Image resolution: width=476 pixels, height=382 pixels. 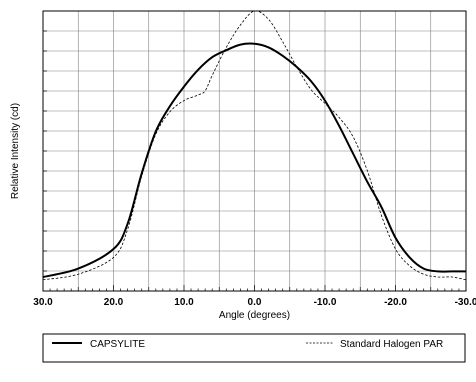 I want to click on y-tick-marks, so click(x=45, y=151).